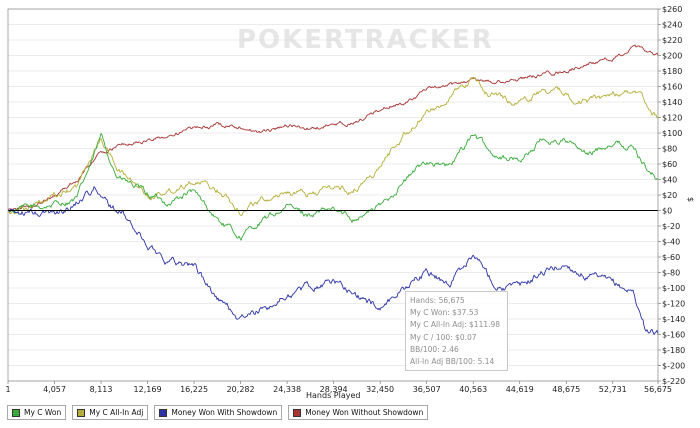  What do you see at coordinates (658, 389) in the screenshot?
I see `x-tick-label: 56,675` at bounding box center [658, 389].